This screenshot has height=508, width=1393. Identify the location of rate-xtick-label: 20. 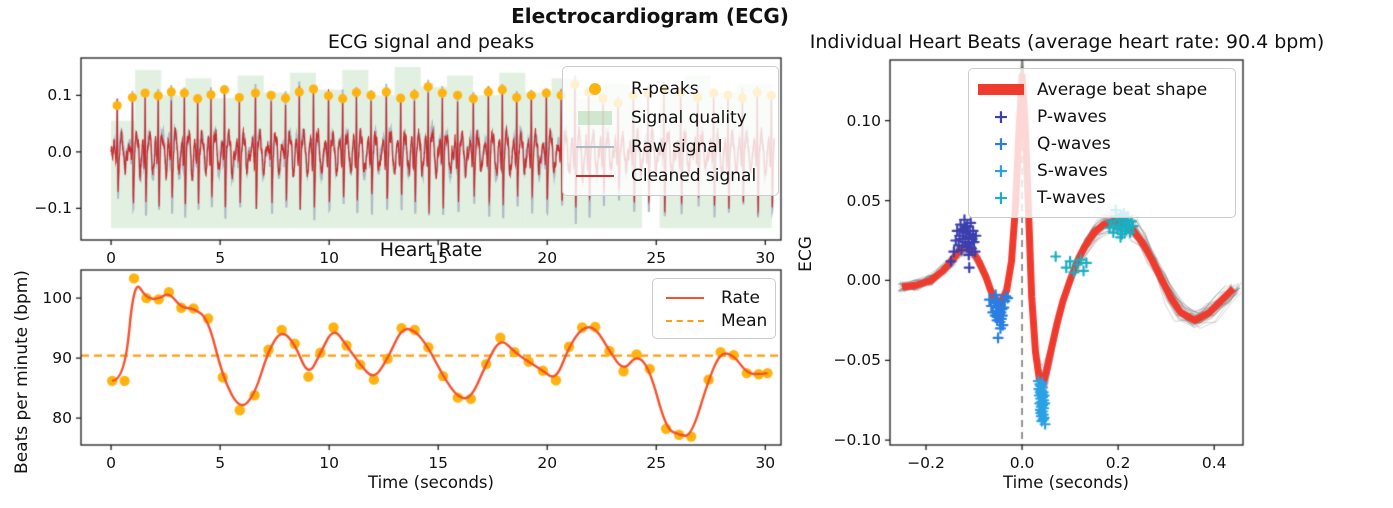
(547, 463).